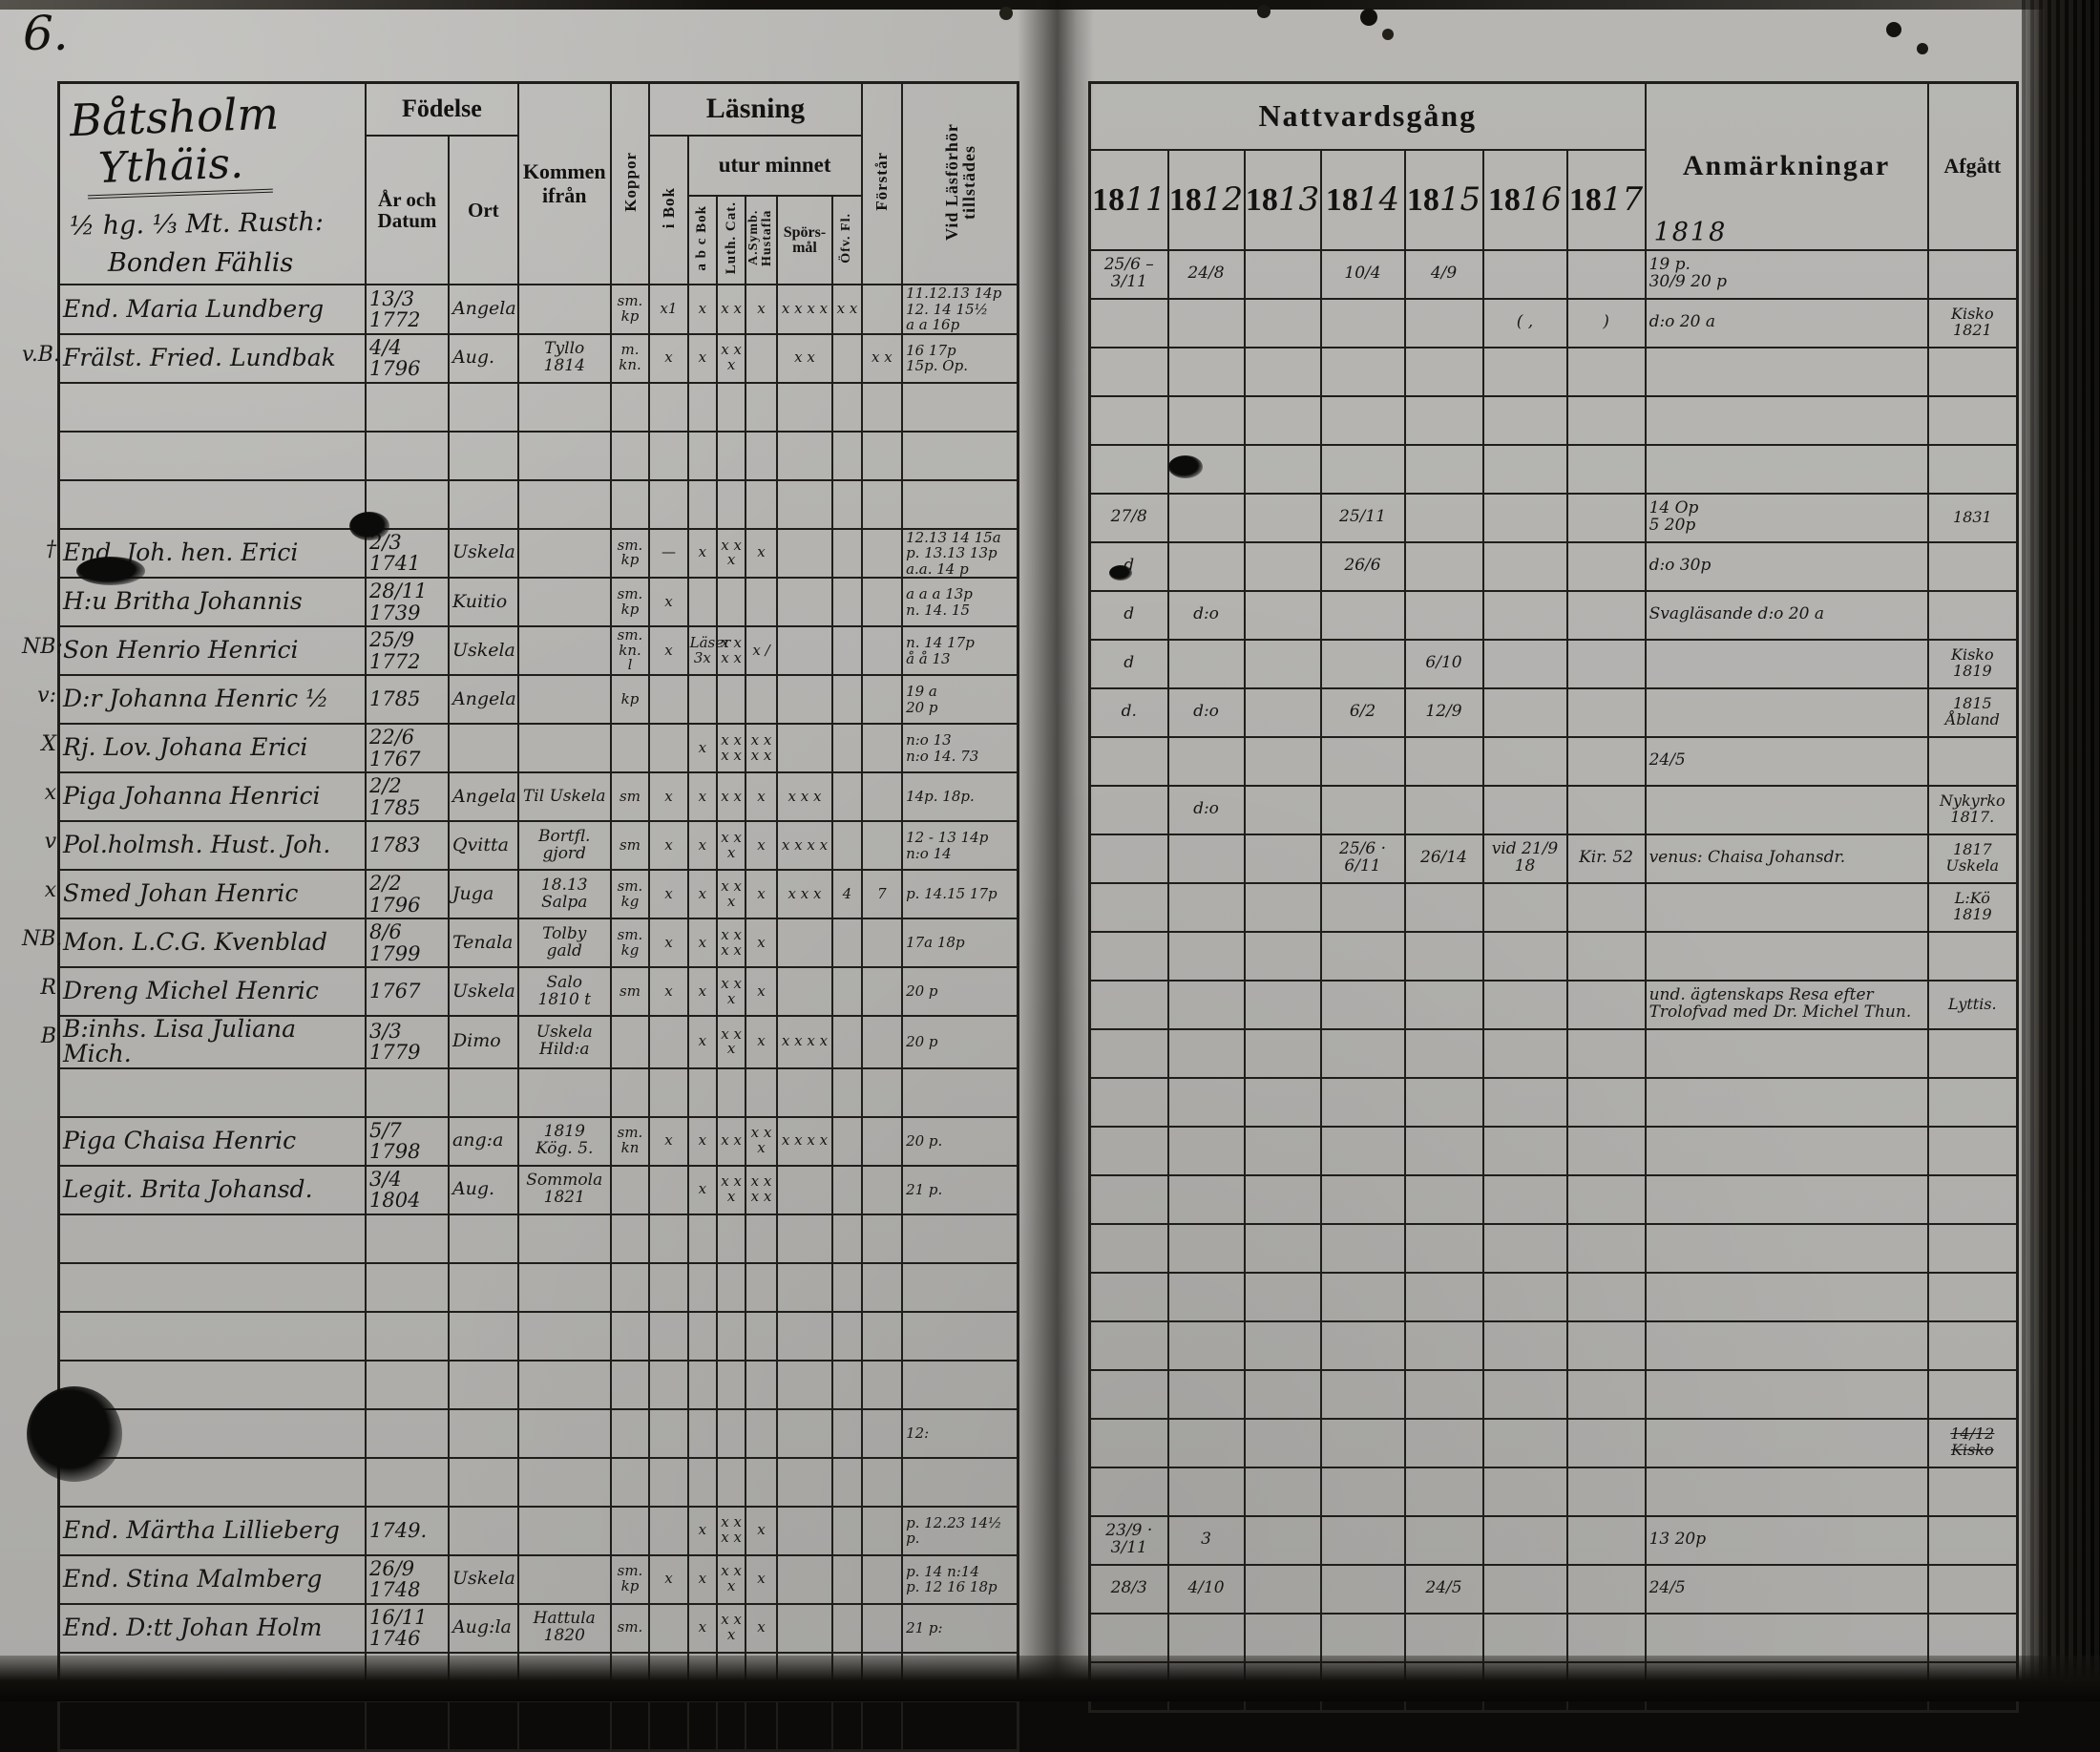 The image size is (2100, 1752). Describe the element at coordinates (1541, 199) in the screenshot. I see `year-script-digits: 16` at that location.